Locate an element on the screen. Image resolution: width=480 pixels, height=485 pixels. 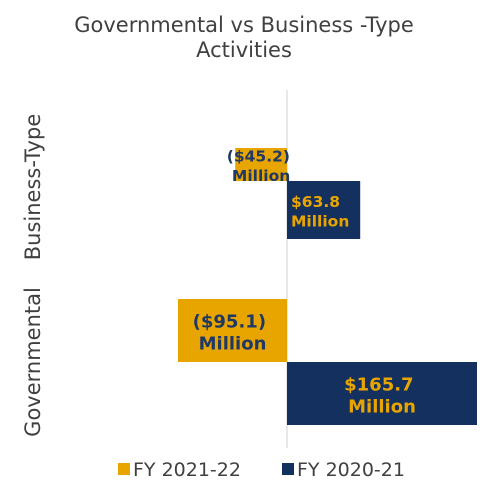
bar-fy2021-22-governmental is located at coordinates (232, 330).